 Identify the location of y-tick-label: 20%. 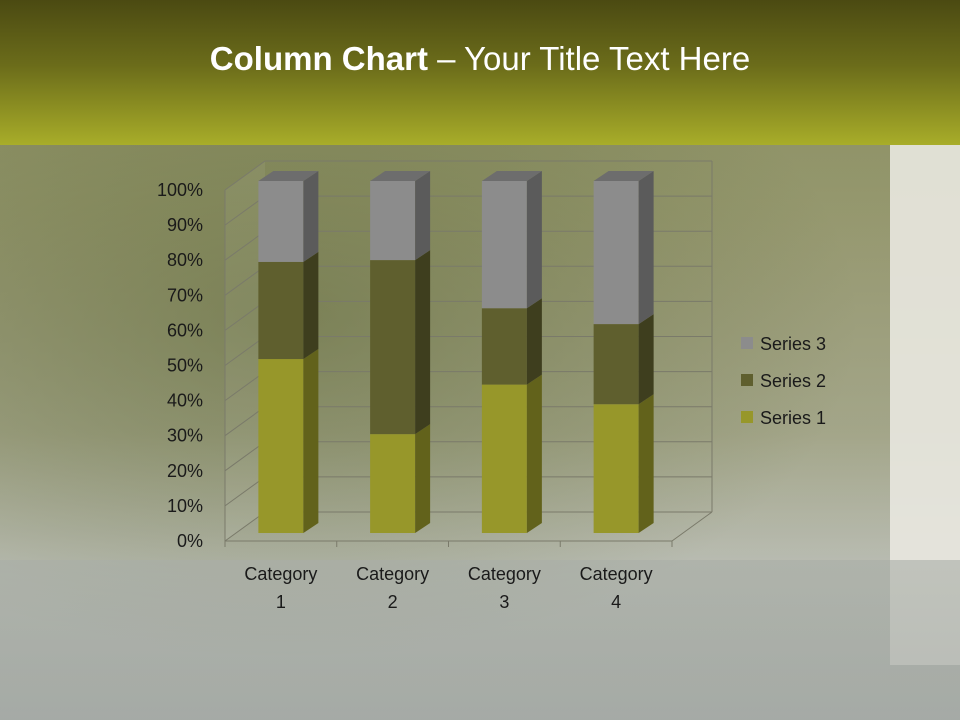
(185, 471).